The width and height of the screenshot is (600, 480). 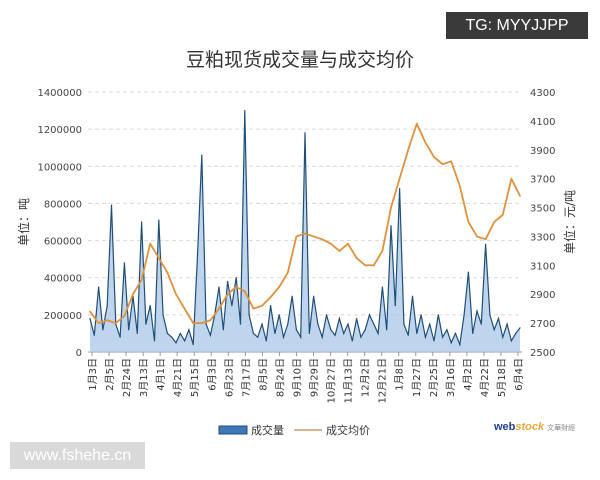 What do you see at coordinates (434, 377) in the screenshot?
I see `x-tick-label: 2月25日` at bounding box center [434, 377].